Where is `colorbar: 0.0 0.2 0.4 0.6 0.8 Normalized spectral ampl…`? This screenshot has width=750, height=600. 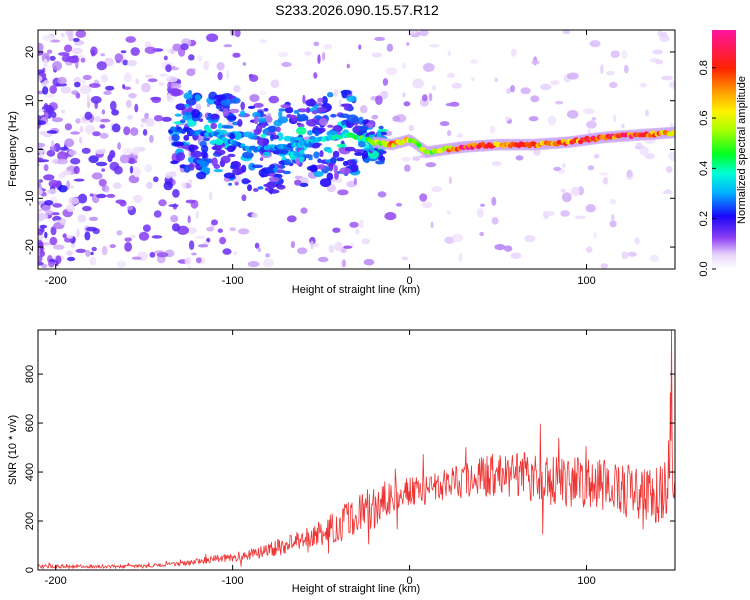
colorbar: 0.0 0.2 0.4 0.6 0.8 Normalized spectral ampl… is located at coordinates (723, 153).